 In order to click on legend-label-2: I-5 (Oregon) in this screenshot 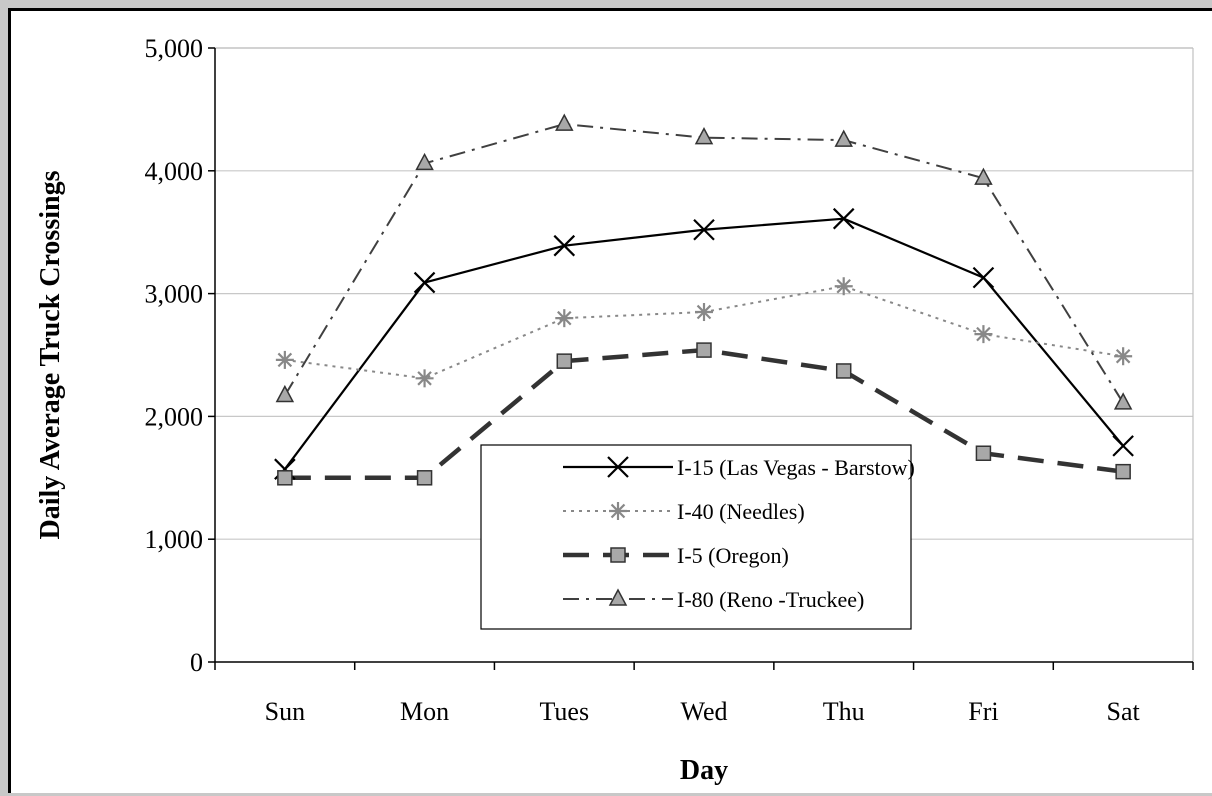, I will do `click(733, 555)`.